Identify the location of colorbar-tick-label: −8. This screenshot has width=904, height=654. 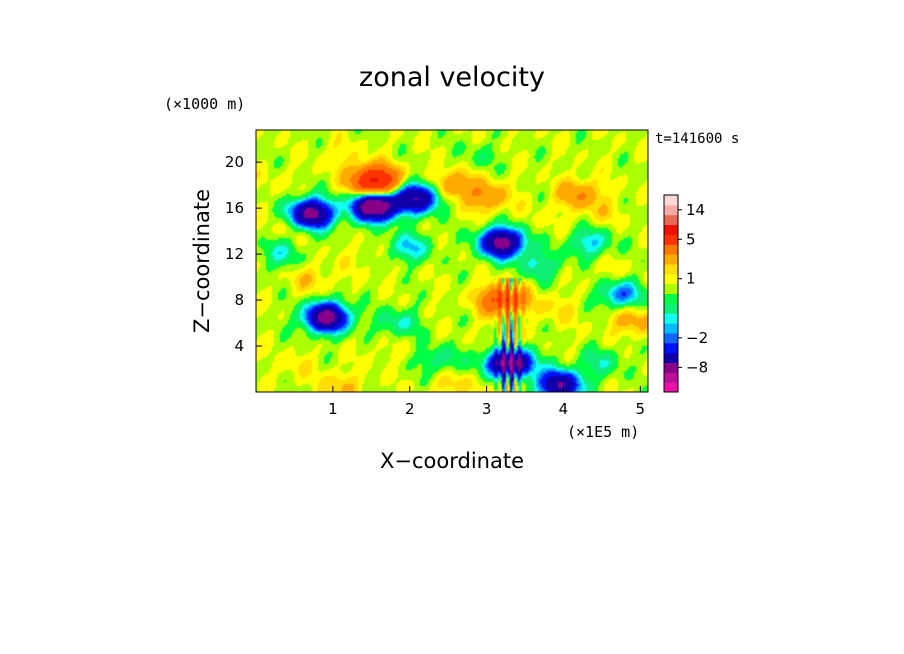
(697, 367).